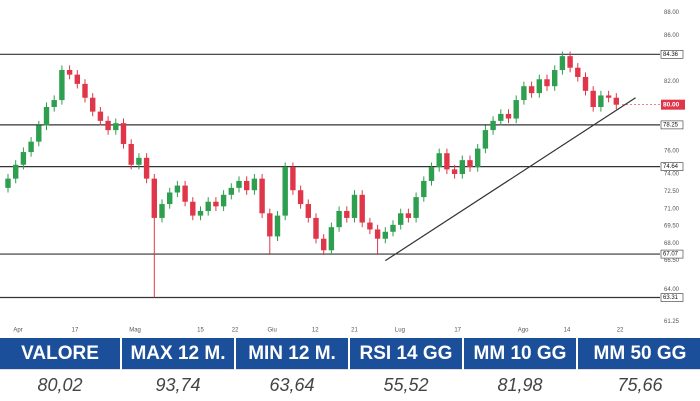 The width and height of the screenshot is (700, 401). Describe the element at coordinates (178, 385) in the screenshot. I see `value-cell: 93,74` at that location.